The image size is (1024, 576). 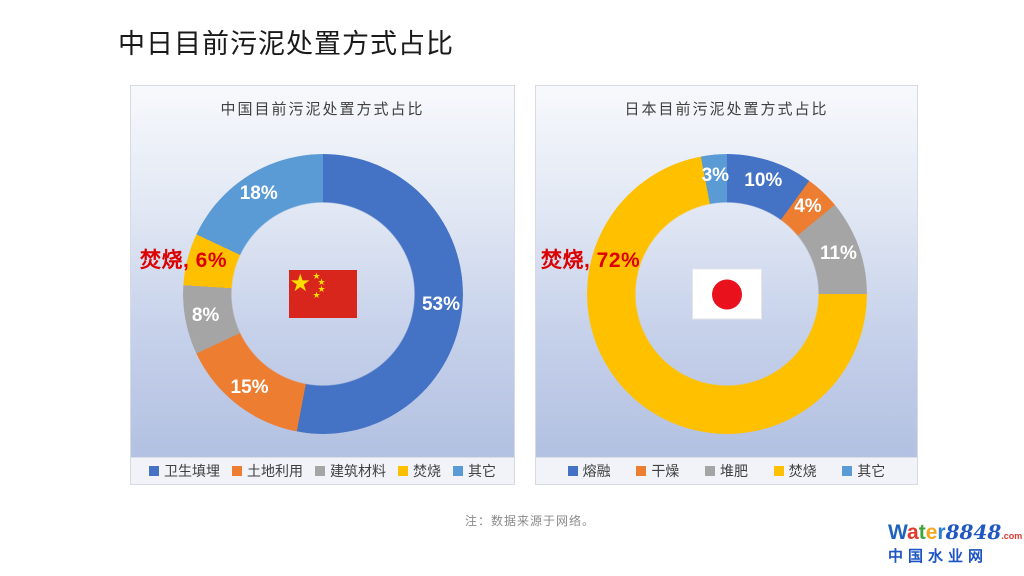 I want to click on japan-flag-sun-icon, so click(x=726, y=294).